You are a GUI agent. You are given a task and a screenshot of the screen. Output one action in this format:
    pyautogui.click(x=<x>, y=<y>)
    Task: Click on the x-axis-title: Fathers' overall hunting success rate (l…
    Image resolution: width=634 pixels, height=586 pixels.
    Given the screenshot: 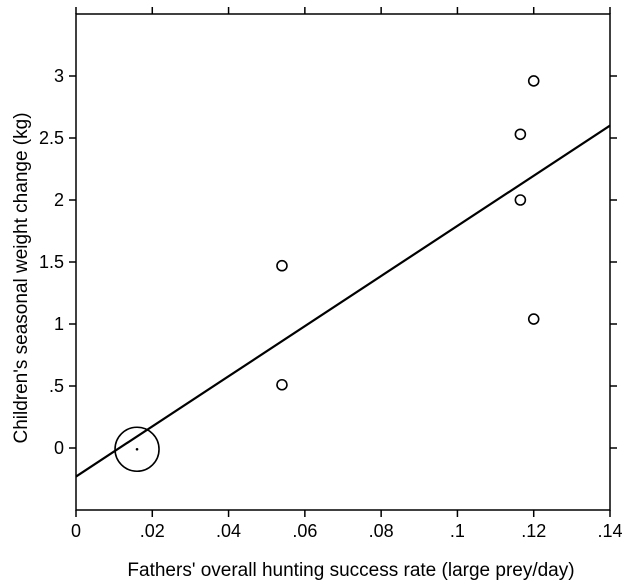 What is the action you would take?
    pyautogui.click(x=350, y=570)
    